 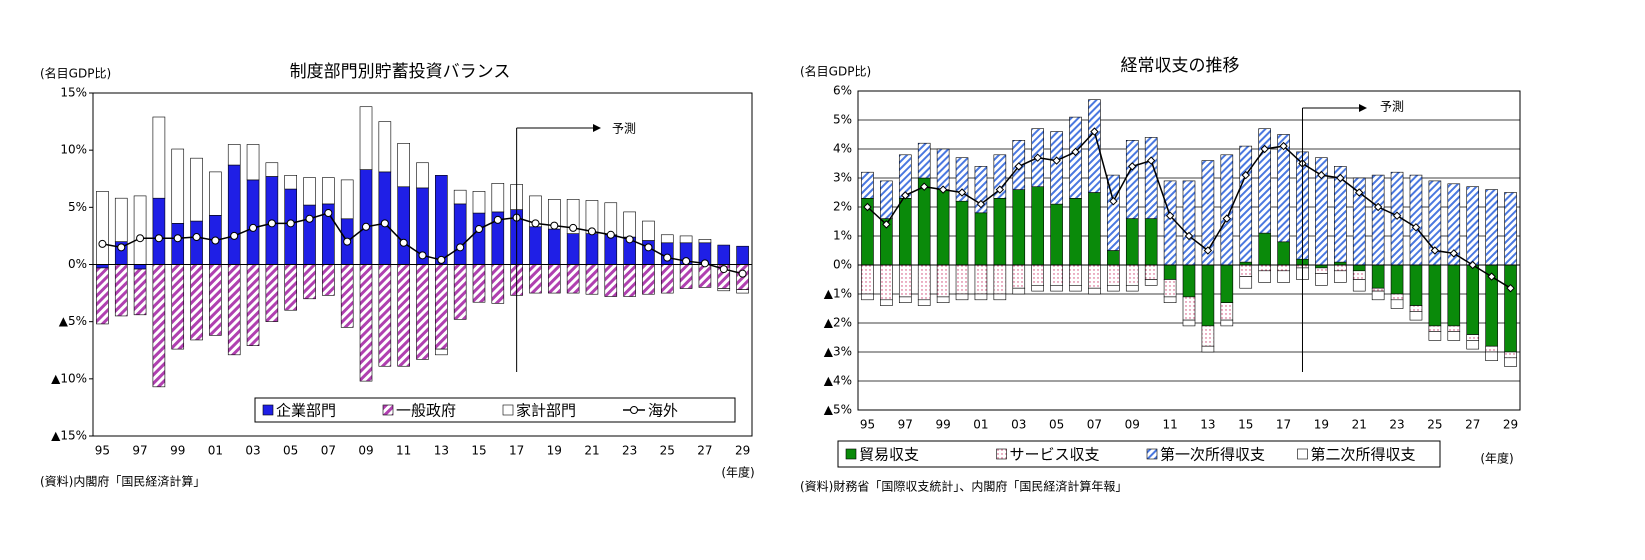 What do you see at coordinates (73, 150) in the screenshot?
I see `y-tick-label: 10%` at bounding box center [73, 150].